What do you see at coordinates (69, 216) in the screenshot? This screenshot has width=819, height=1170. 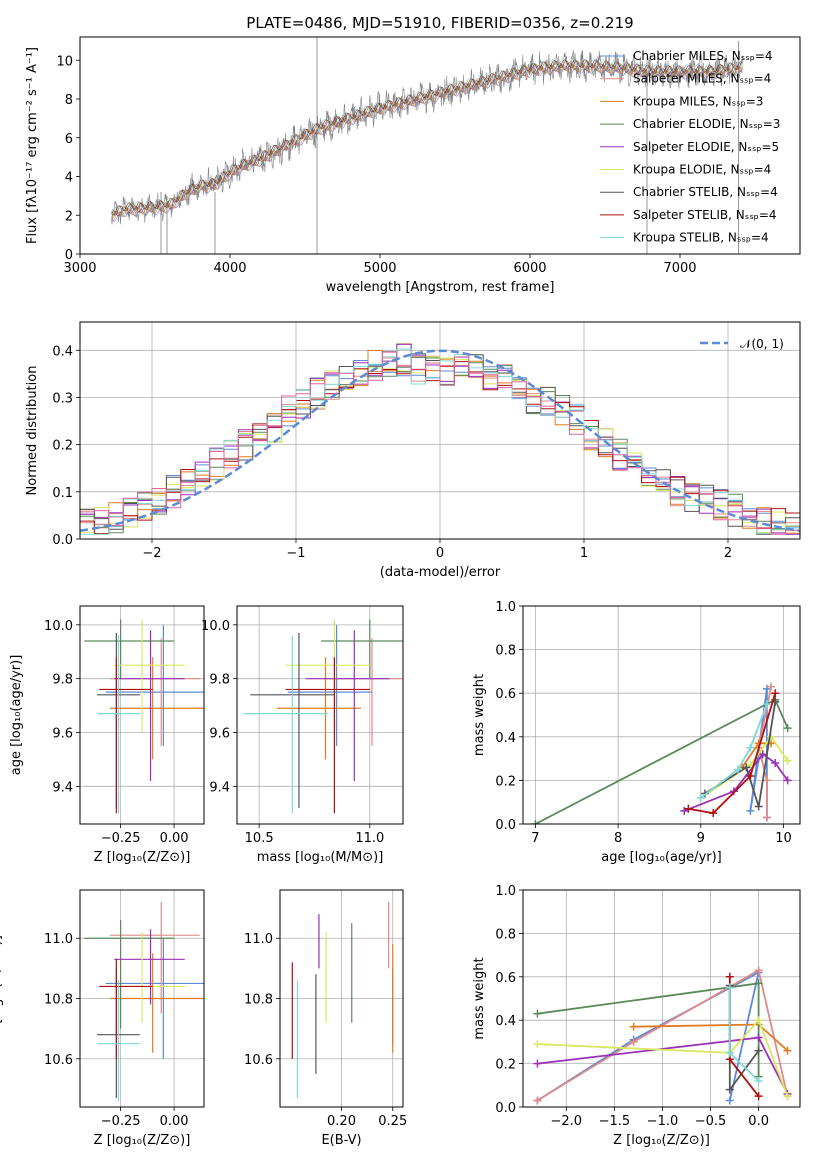 I see `y-tick-label: 2` at bounding box center [69, 216].